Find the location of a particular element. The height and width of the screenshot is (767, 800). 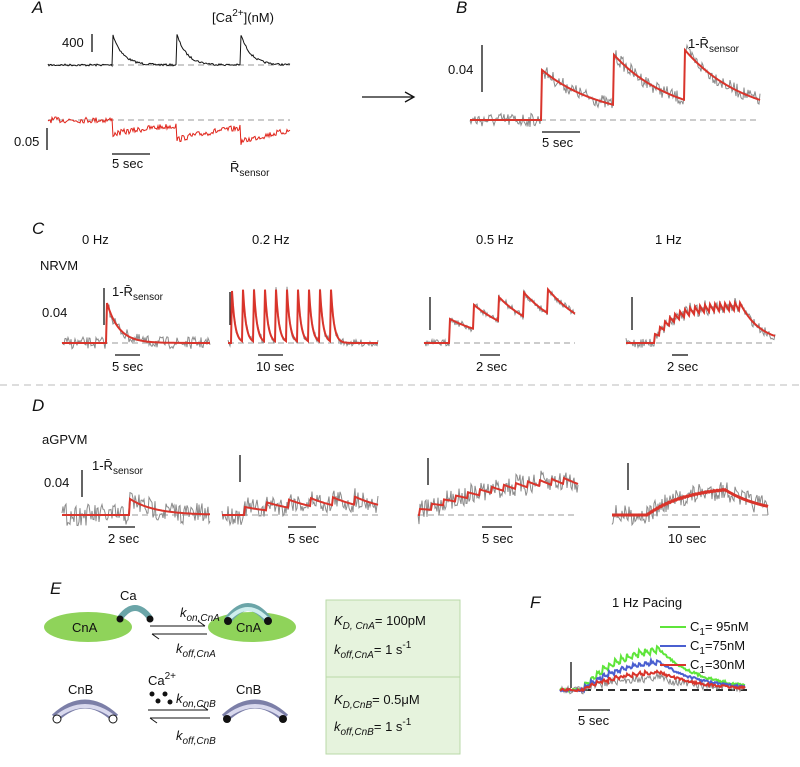

rate-label: koff,CnA is located at coordinates (196, 650).